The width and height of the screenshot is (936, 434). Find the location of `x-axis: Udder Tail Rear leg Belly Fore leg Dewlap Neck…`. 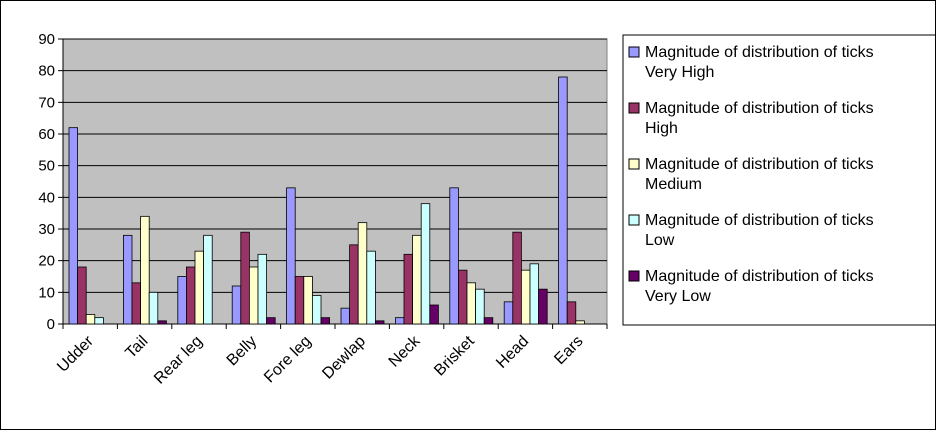

x-axis: Udder Tail Rear leg Belly Fore leg Dewlap Neck… is located at coordinates (331, 355).